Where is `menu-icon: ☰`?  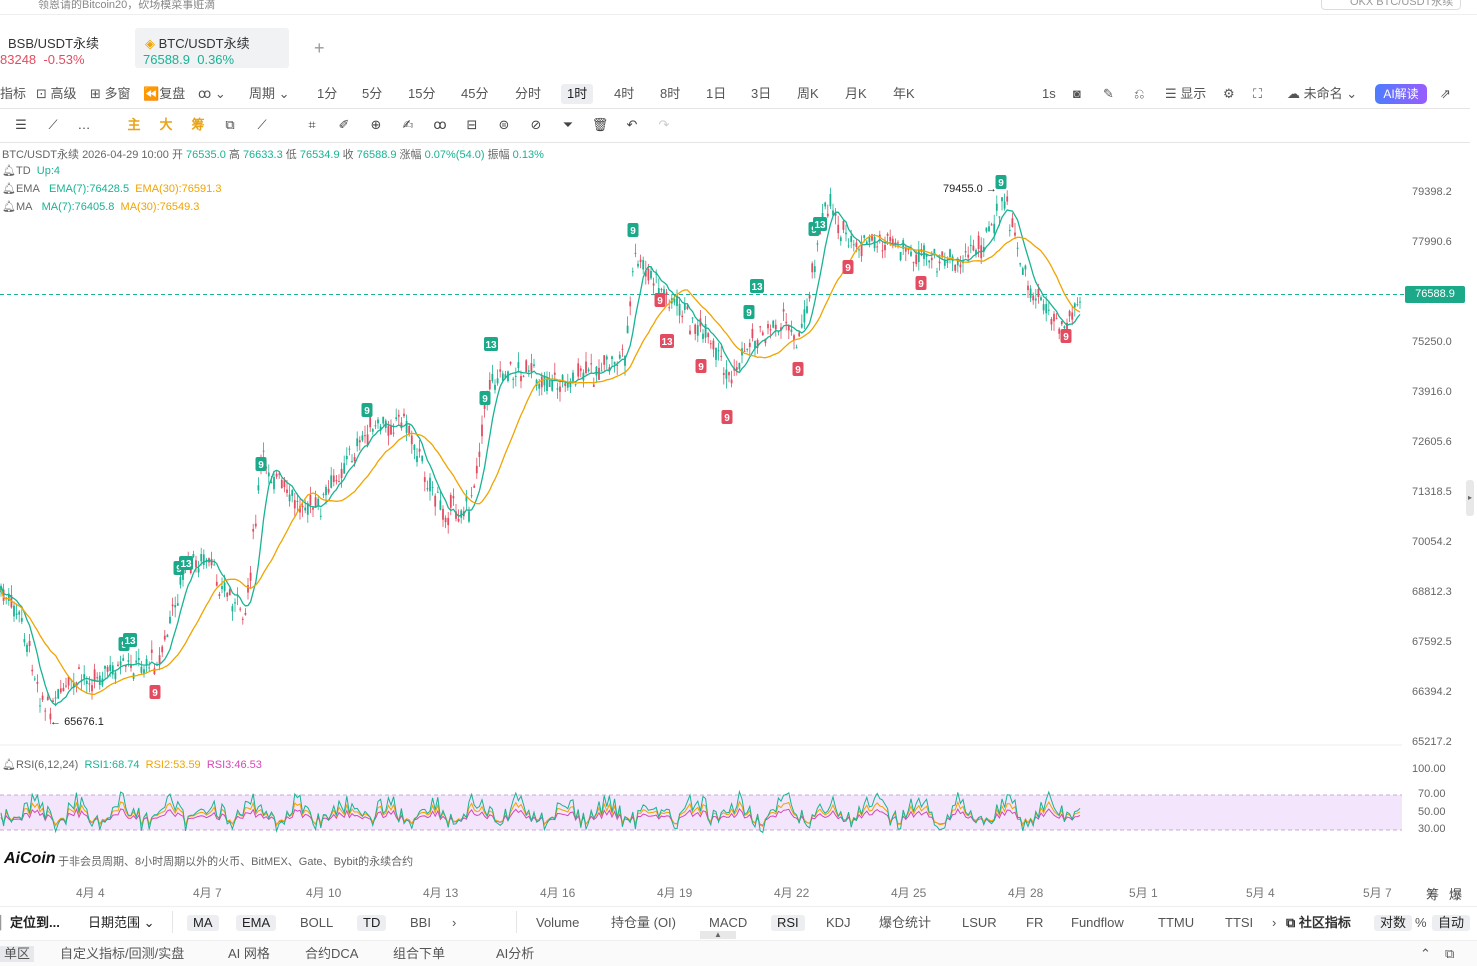 menu-icon: ☰ is located at coordinates (21, 124).